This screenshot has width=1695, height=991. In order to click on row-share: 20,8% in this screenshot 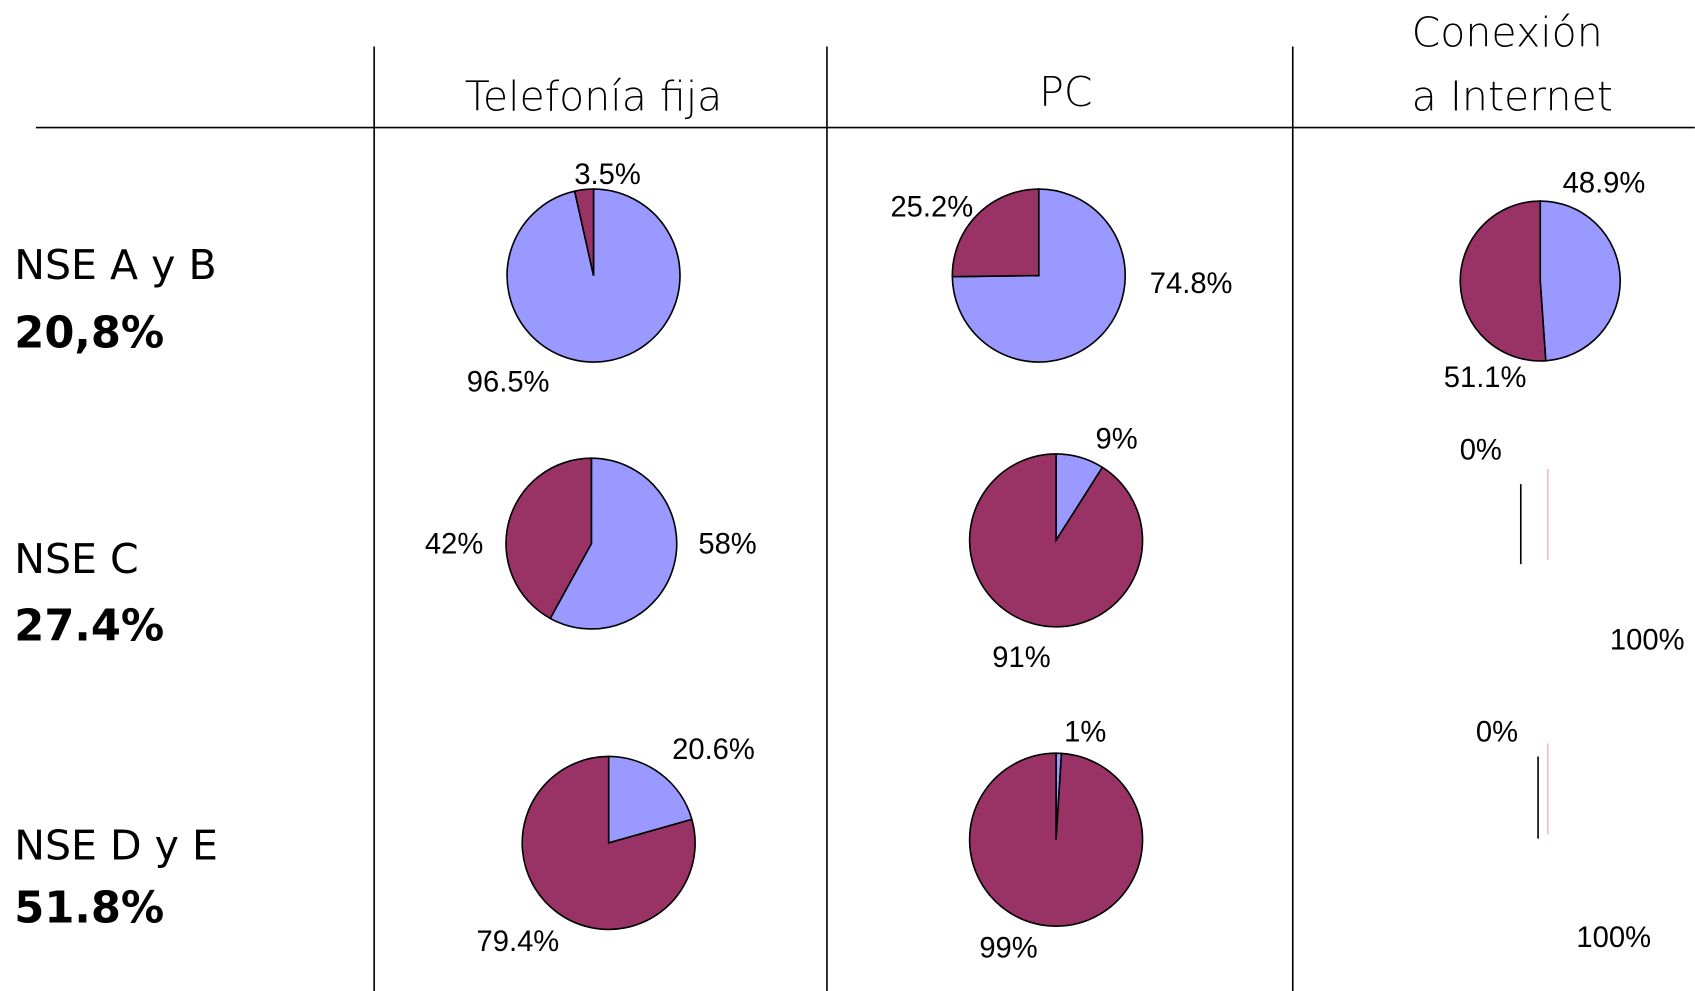, I will do `click(89, 334)`.